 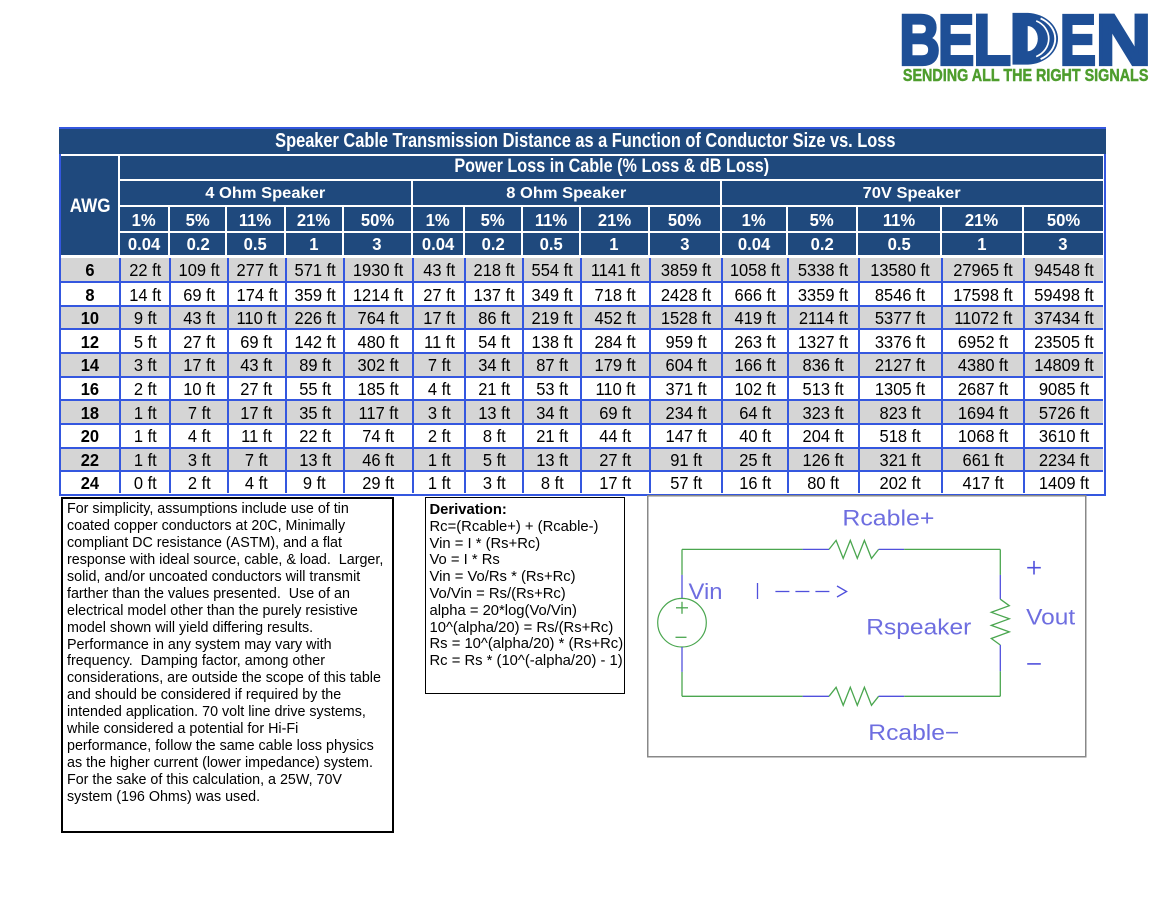 What do you see at coordinates (992, 44) in the screenshot?
I see `svg-text: L` at bounding box center [992, 44].